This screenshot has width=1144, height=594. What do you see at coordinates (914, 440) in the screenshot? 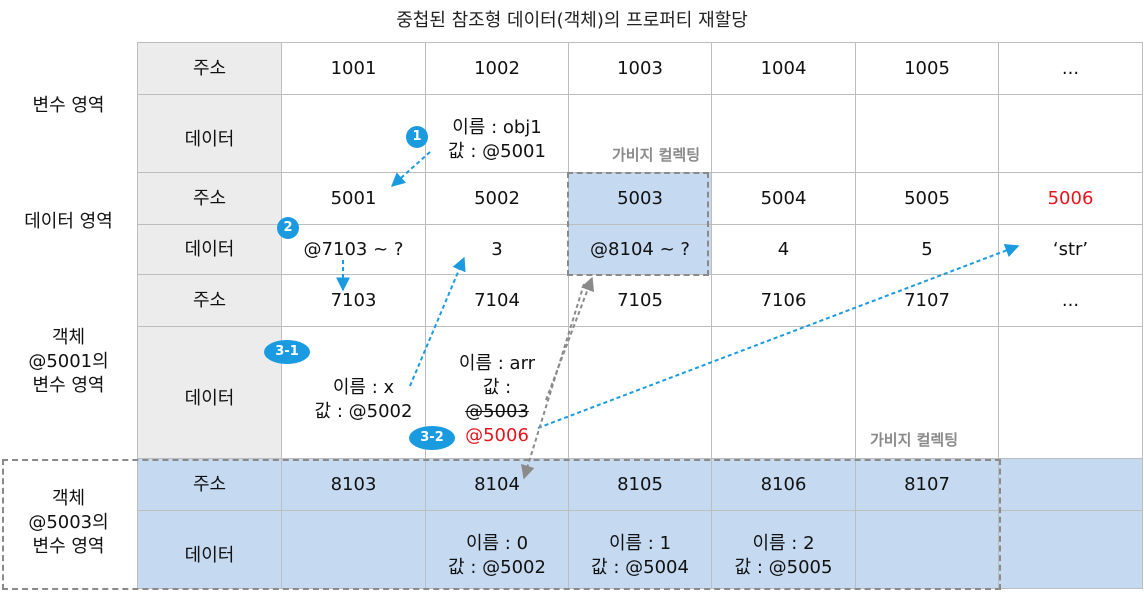
I see `gc-label-2: 가비지 컬렉팅` at bounding box center [914, 440].